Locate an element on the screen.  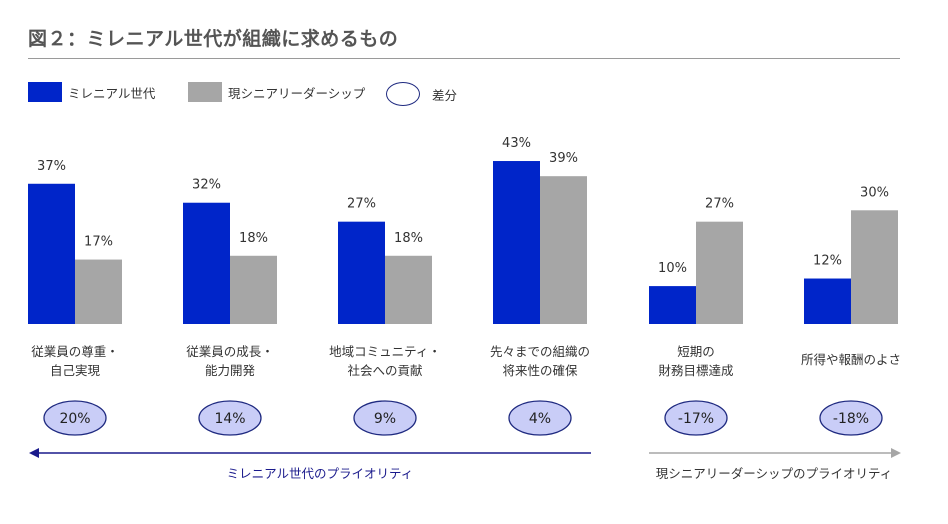
legend-item-leader: 現シニアリーダーシップ is located at coordinates (276, 92).